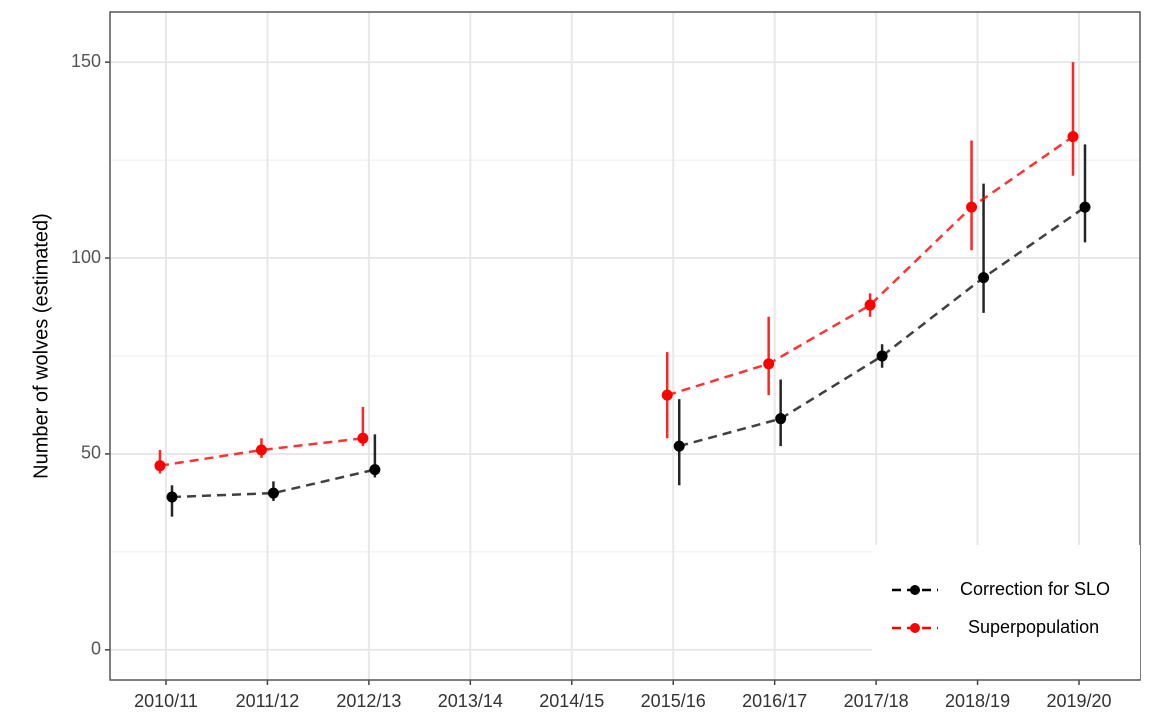 The width and height of the screenshot is (1163, 722). What do you see at coordinates (1006, 612) in the screenshot?
I see `legend-box` at bounding box center [1006, 612].